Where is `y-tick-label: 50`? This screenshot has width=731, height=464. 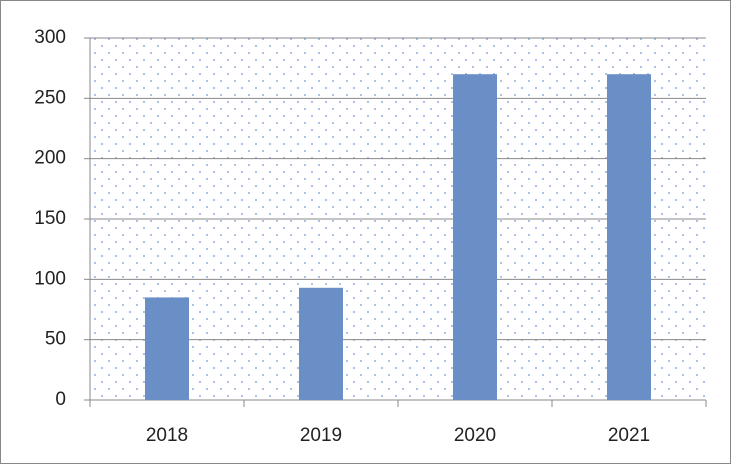
y-tick-label: 50 is located at coordinates (55, 339).